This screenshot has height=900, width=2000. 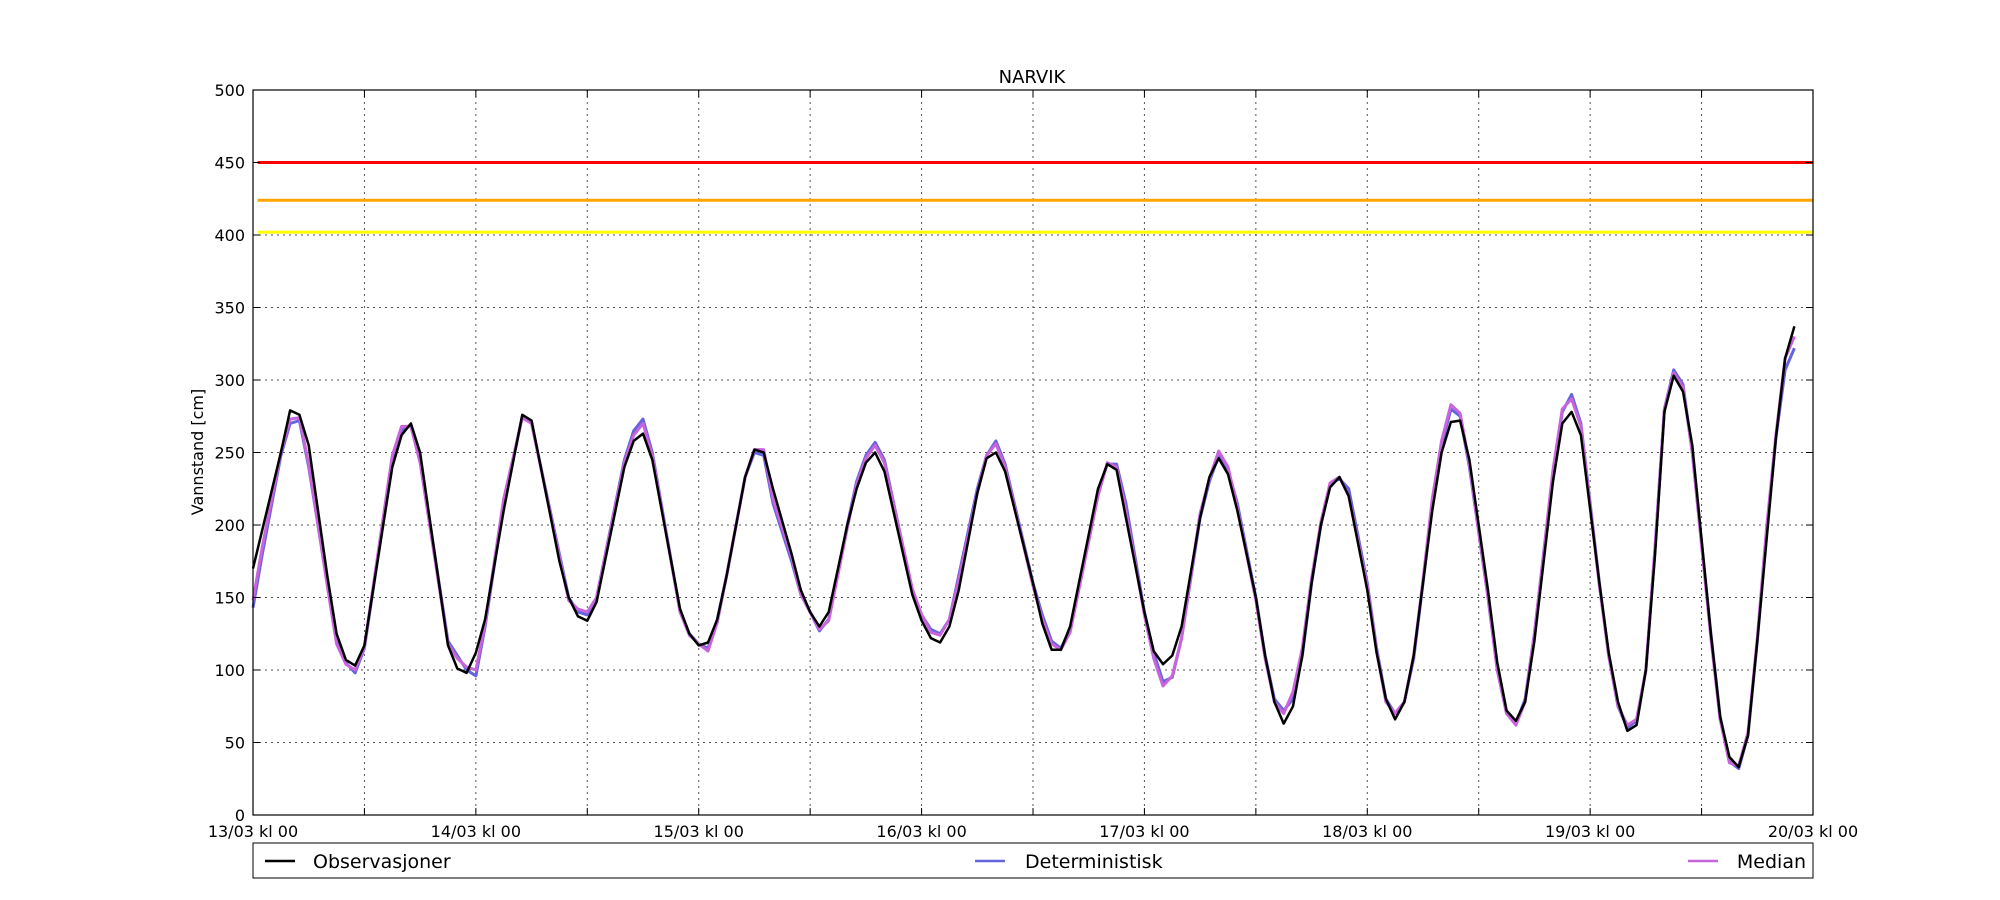 What do you see at coordinates (229, 90) in the screenshot?
I see `y-tick-label: 500` at bounding box center [229, 90].